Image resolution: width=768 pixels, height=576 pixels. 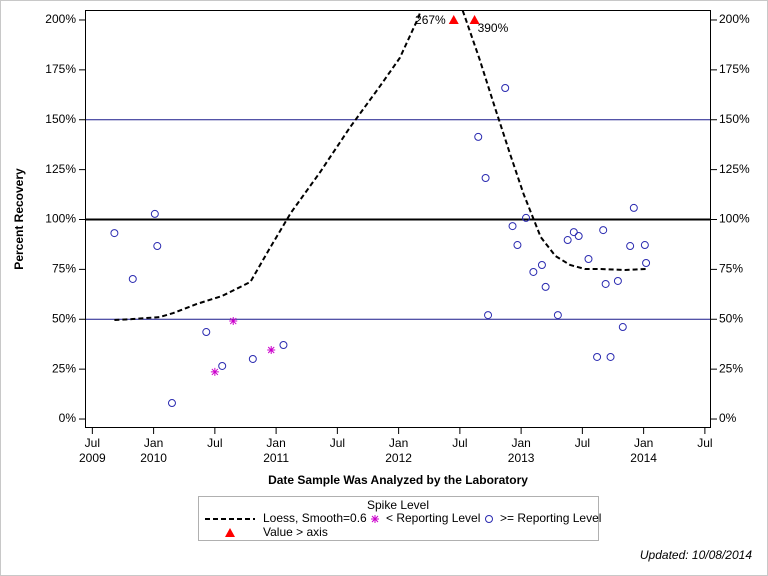 What do you see at coordinates (68, 418) in the screenshot?
I see `y-tick-label: 0%` at bounding box center [68, 418].